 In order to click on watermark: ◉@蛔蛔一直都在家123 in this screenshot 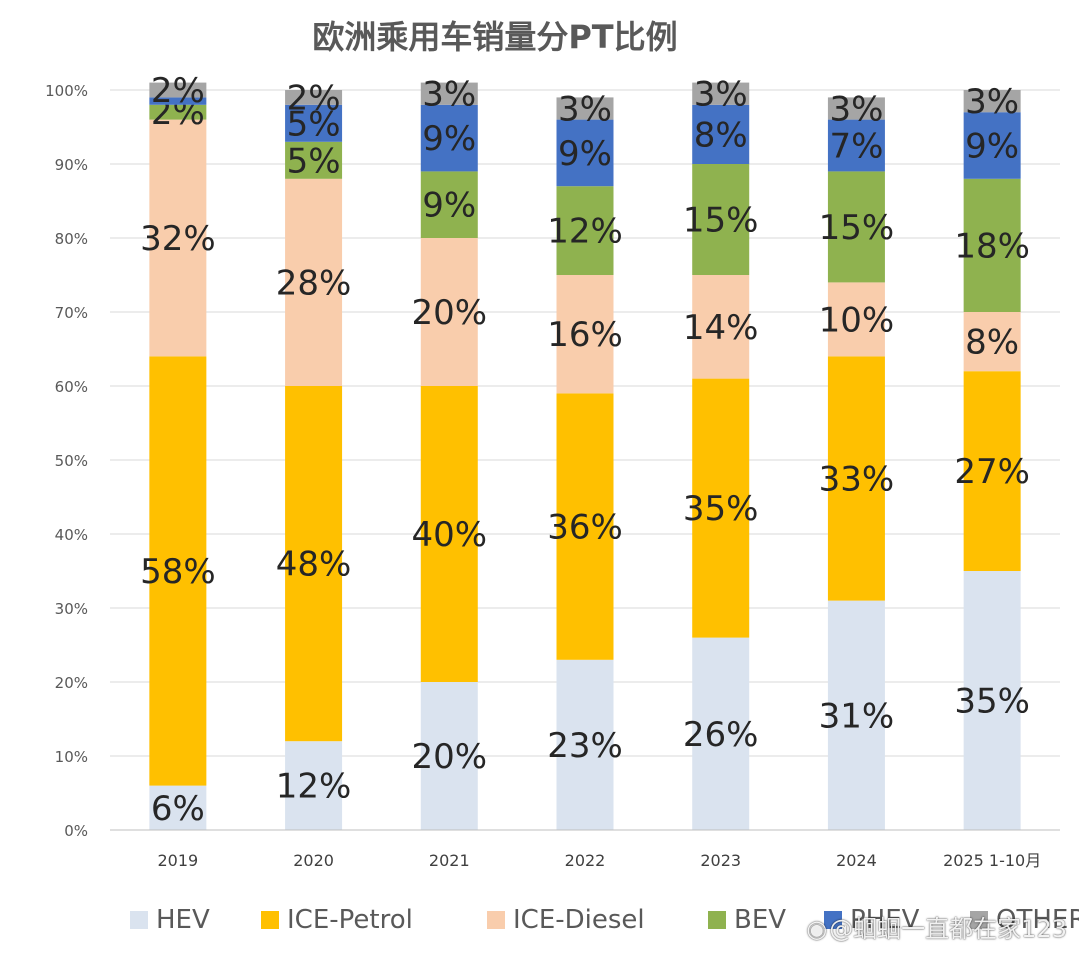, I will do `click(936, 926)`.